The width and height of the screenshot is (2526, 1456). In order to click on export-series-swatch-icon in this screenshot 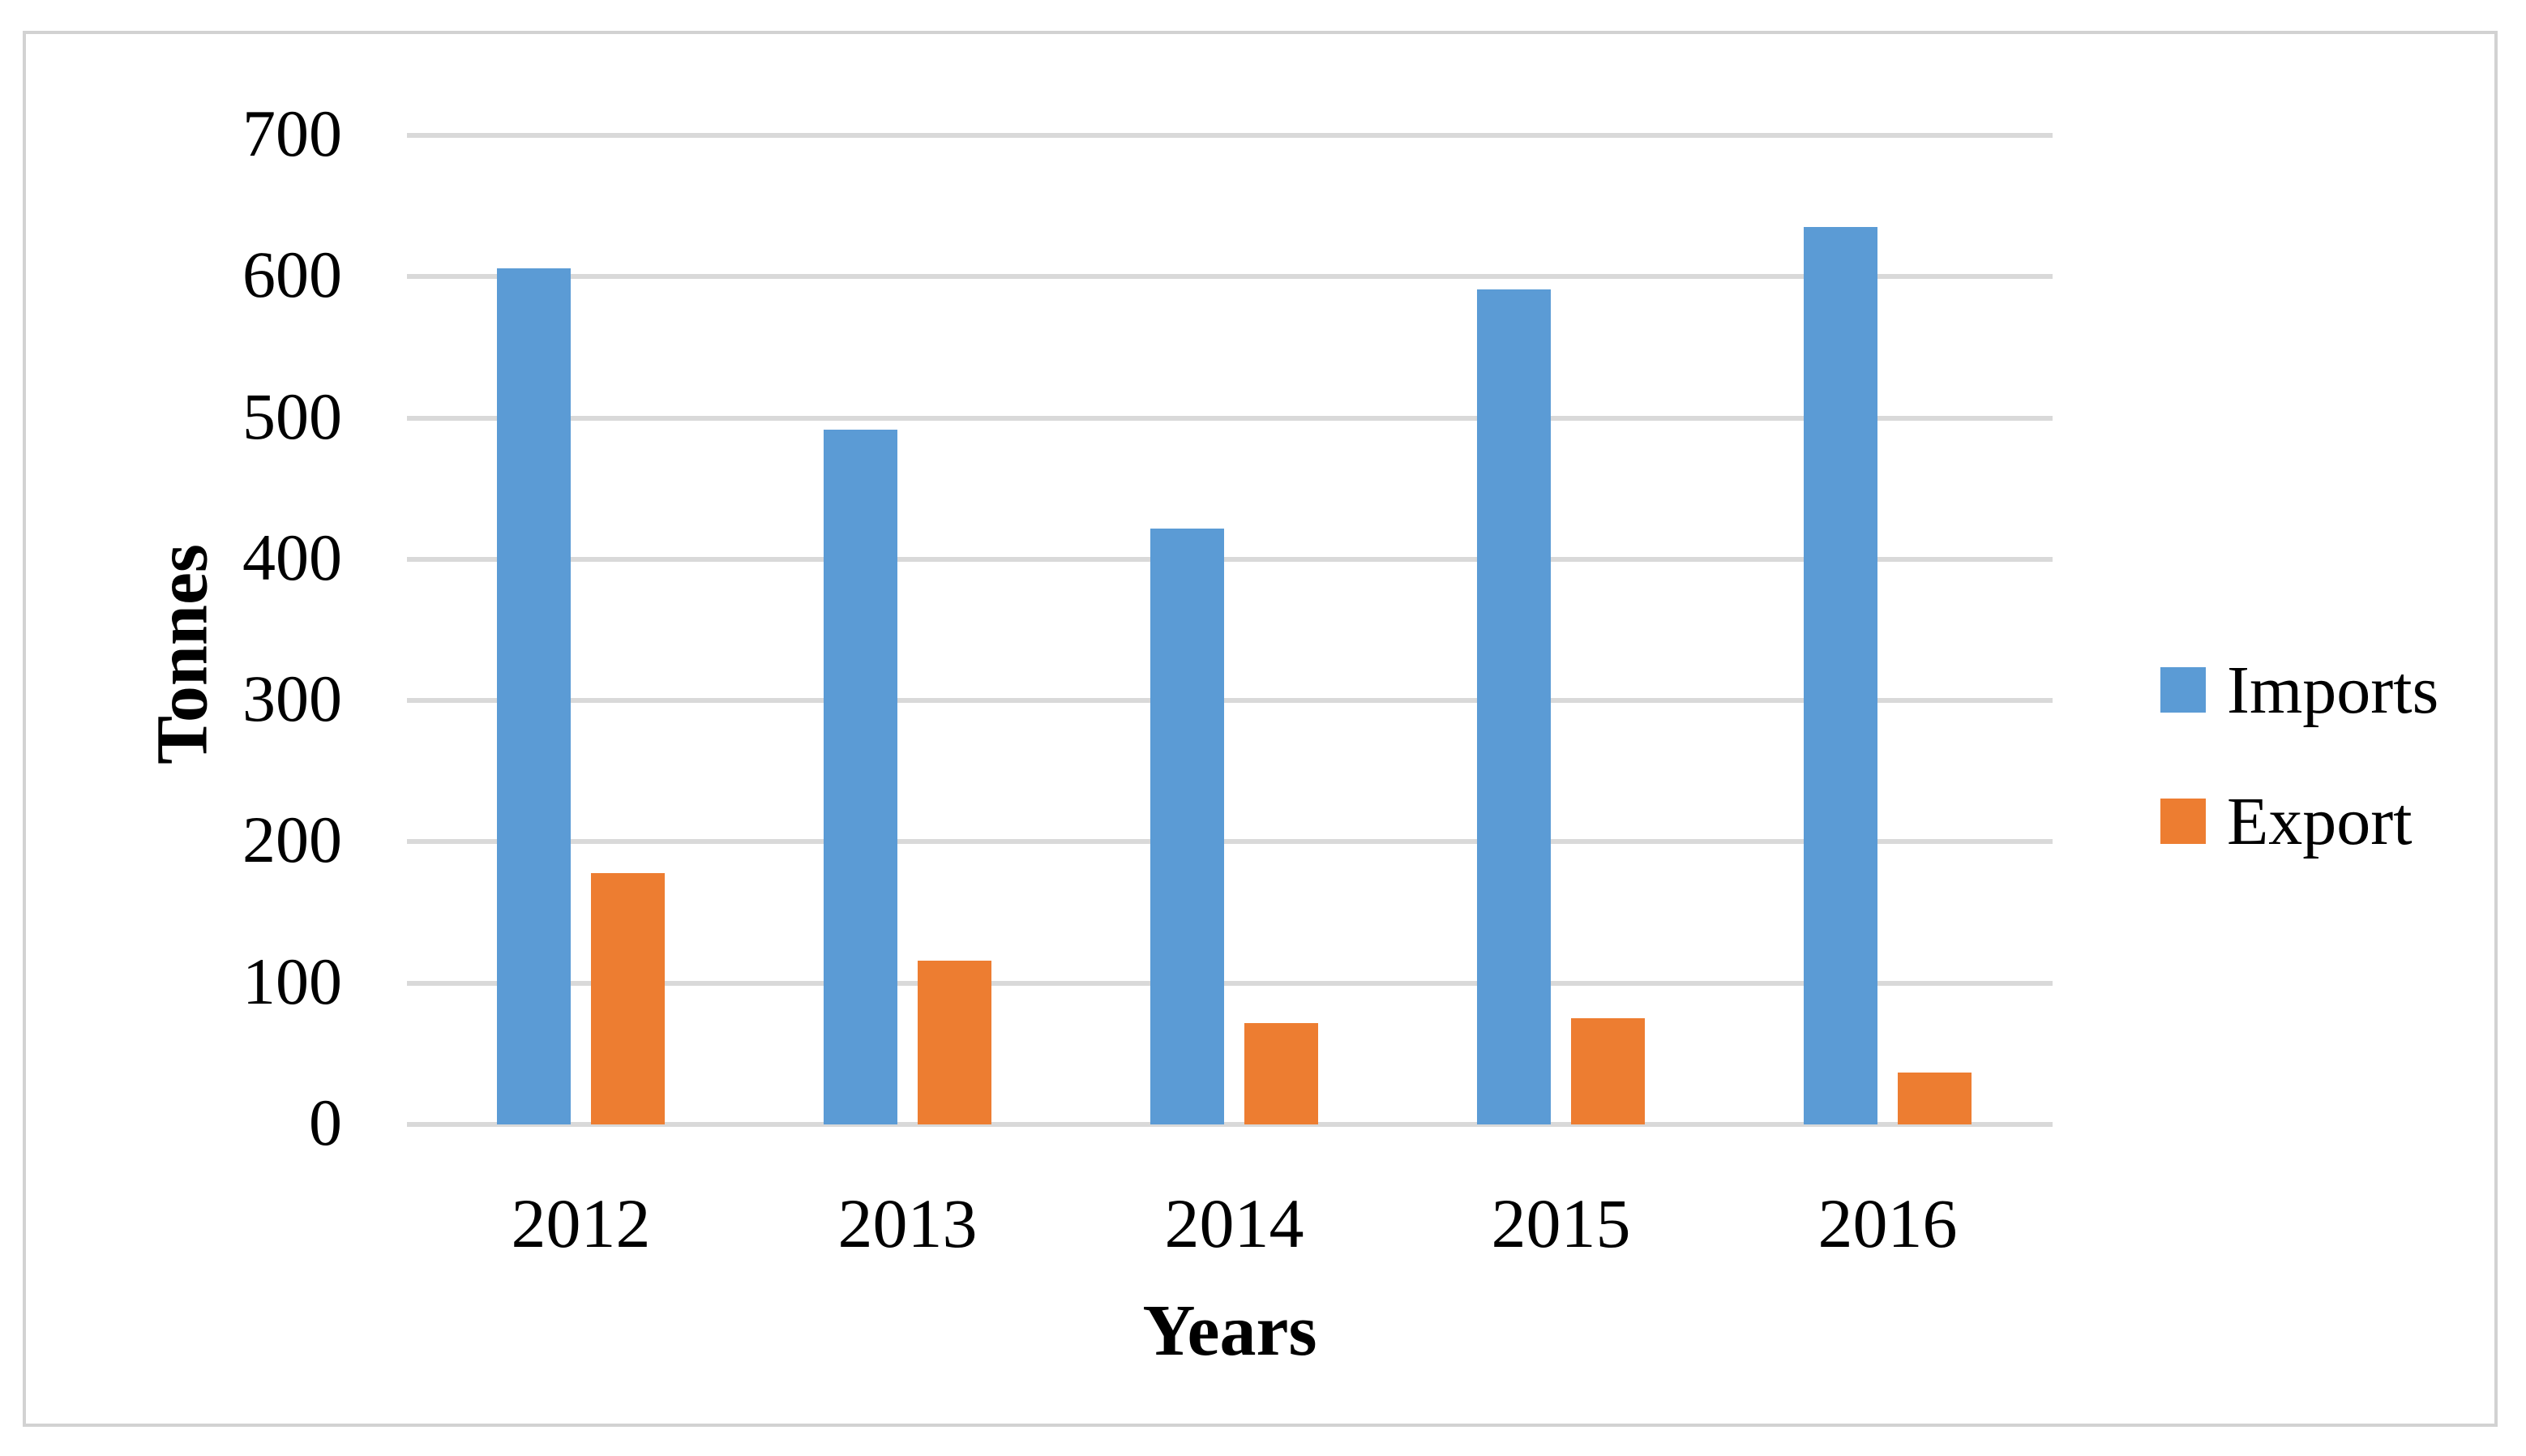, I will do `click(2183, 822)`.